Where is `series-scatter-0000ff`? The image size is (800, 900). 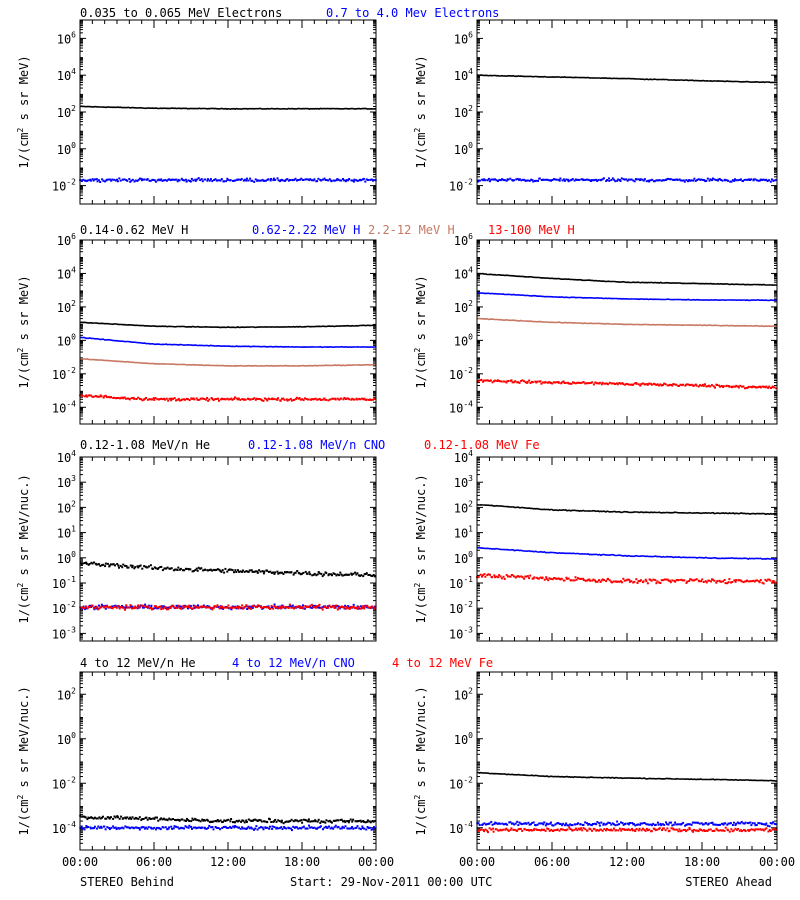 series-scatter-0000ff is located at coordinates (627, 180).